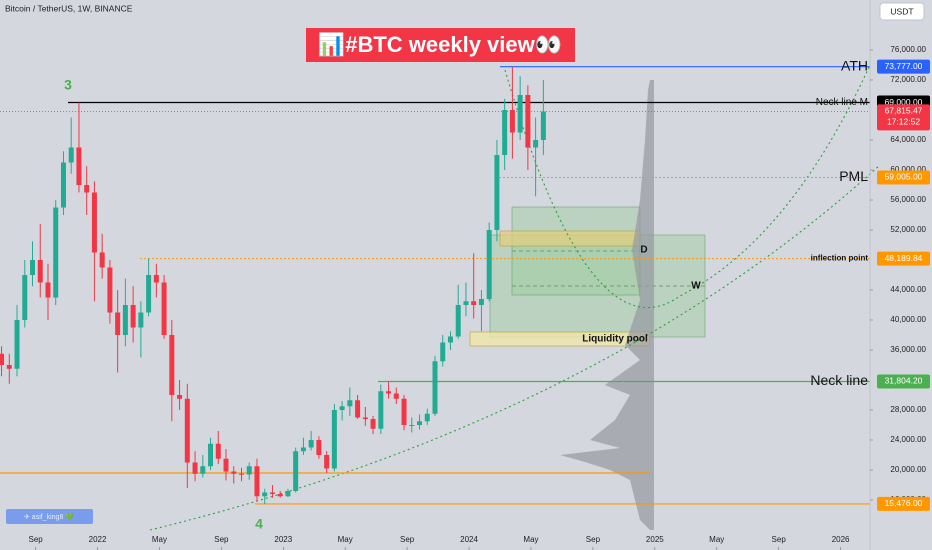 The height and width of the screenshot is (550, 932). Describe the element at coordinates (908, 319) in the screenshot. I see `y-tick-label: 40,000.00` at that location.